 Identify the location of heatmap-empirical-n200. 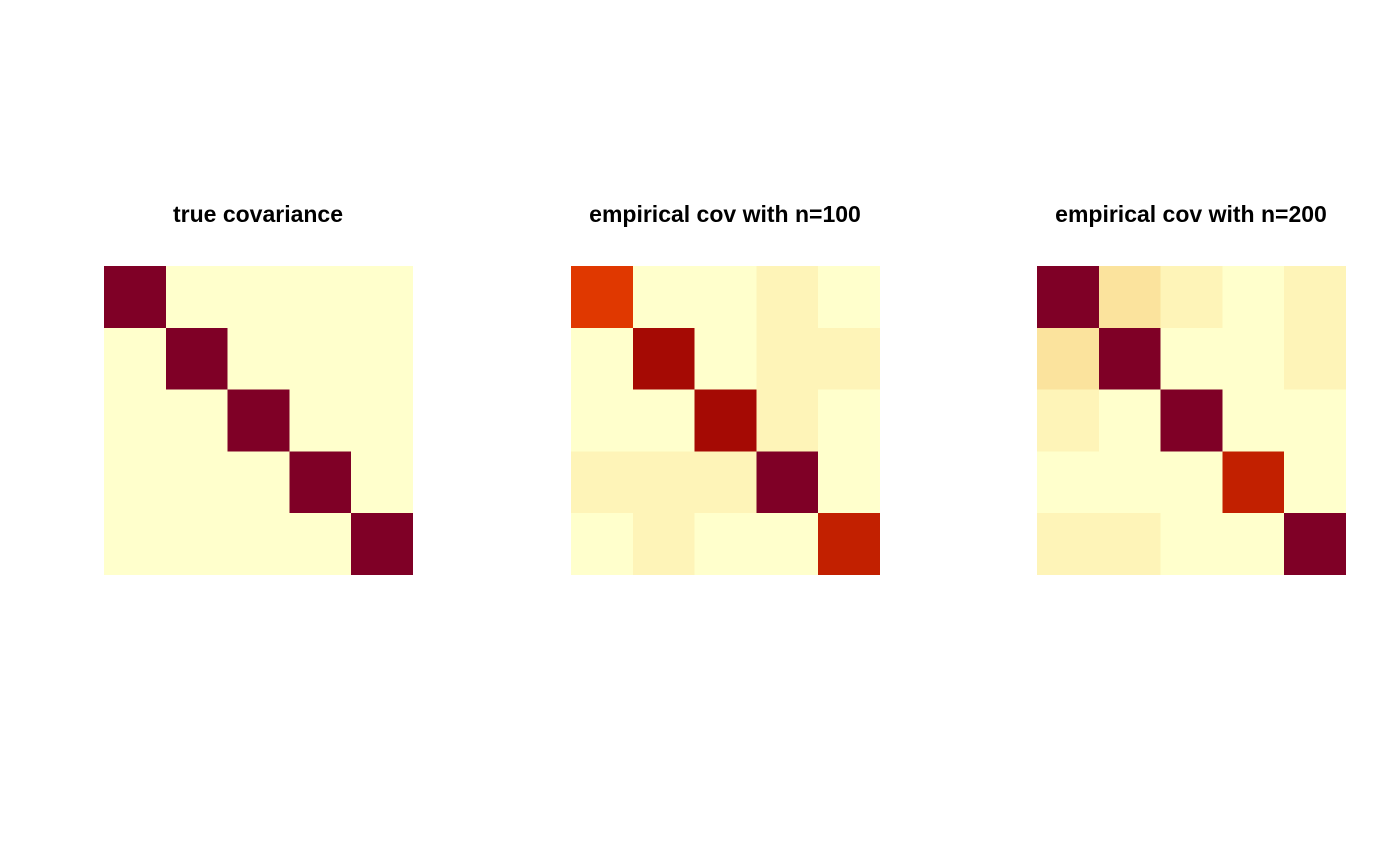
(1191, 420).